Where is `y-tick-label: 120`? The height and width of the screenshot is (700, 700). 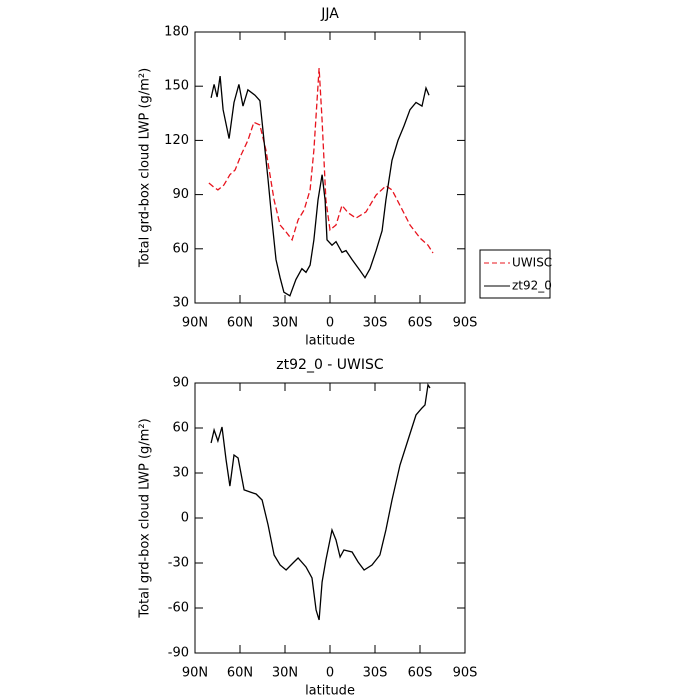
y-tick-label: 120 is located at coordinates (176, 140).